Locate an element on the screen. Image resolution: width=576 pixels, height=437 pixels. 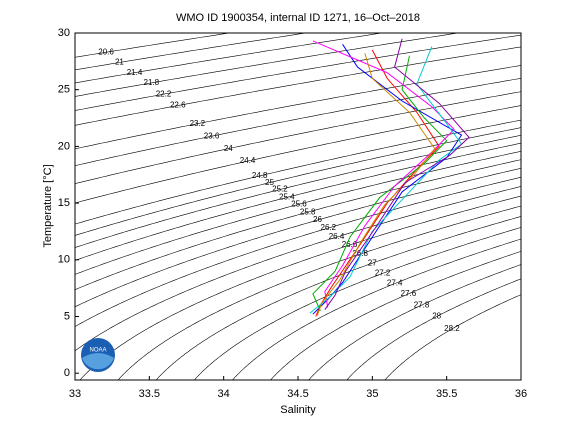
y-tick-label: 20 is located at coordinates (64, 146).